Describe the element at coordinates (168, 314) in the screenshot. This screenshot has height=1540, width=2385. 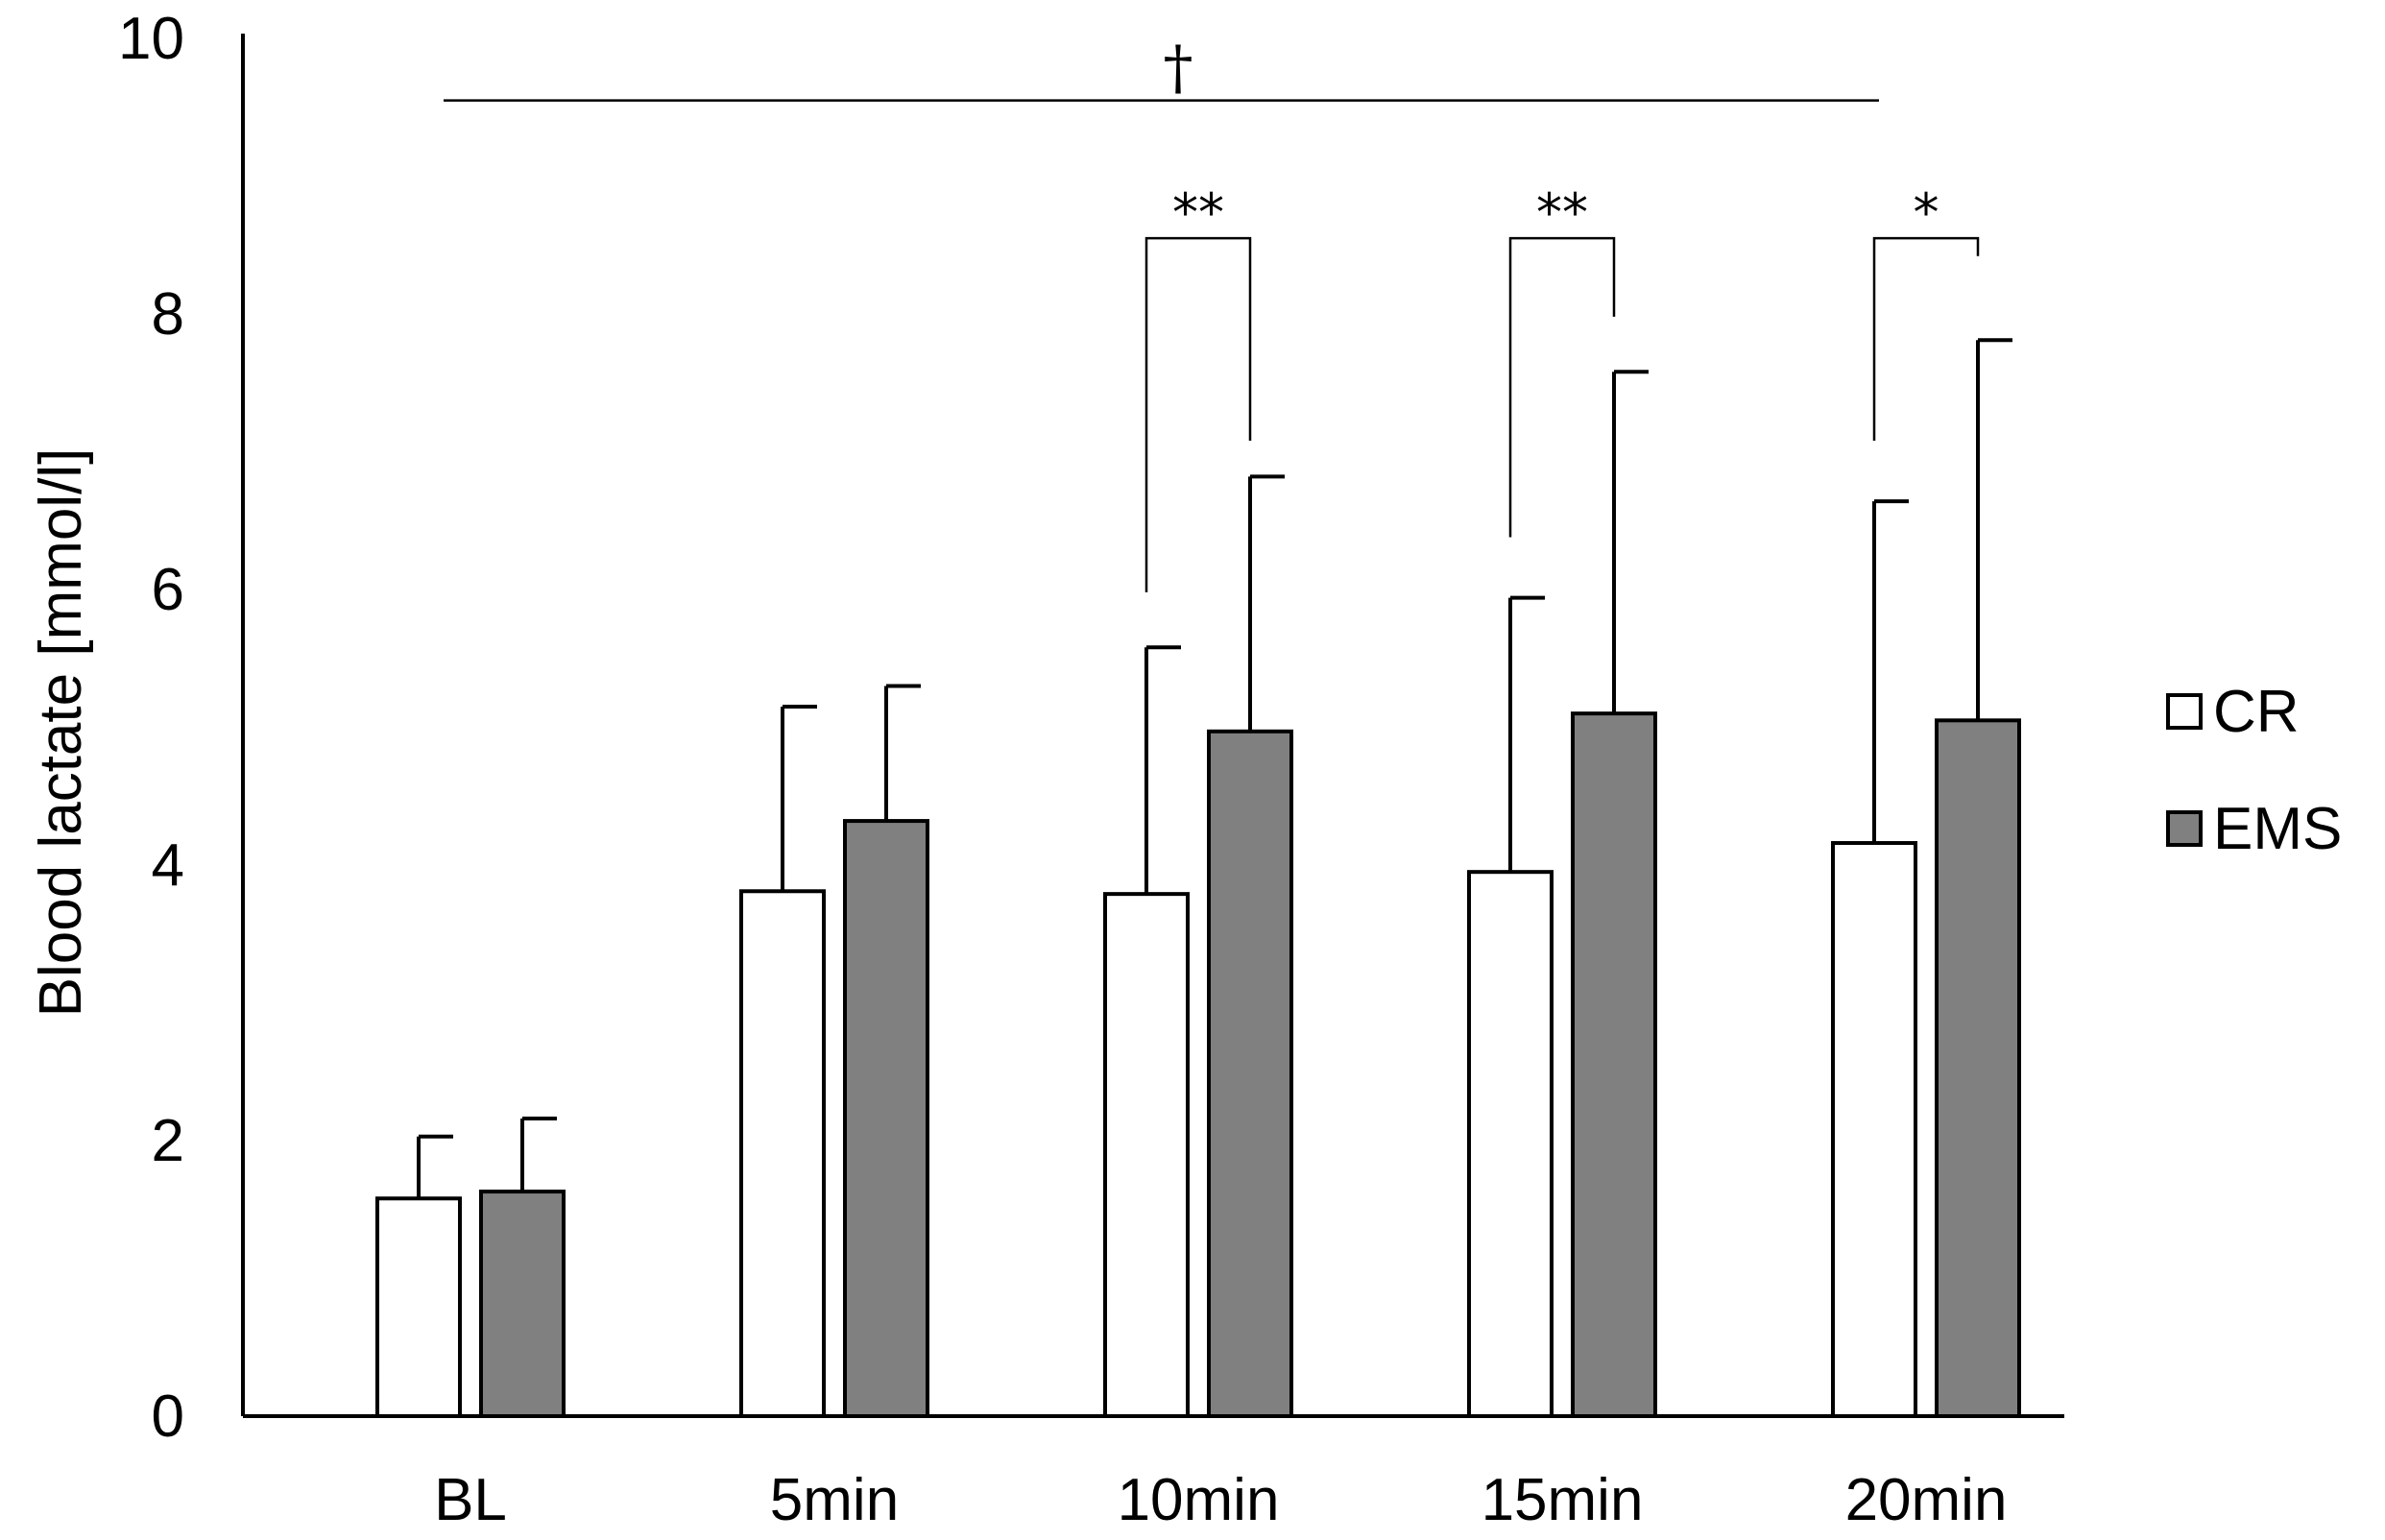
I see `y-tick-label-8: 8` at that location.